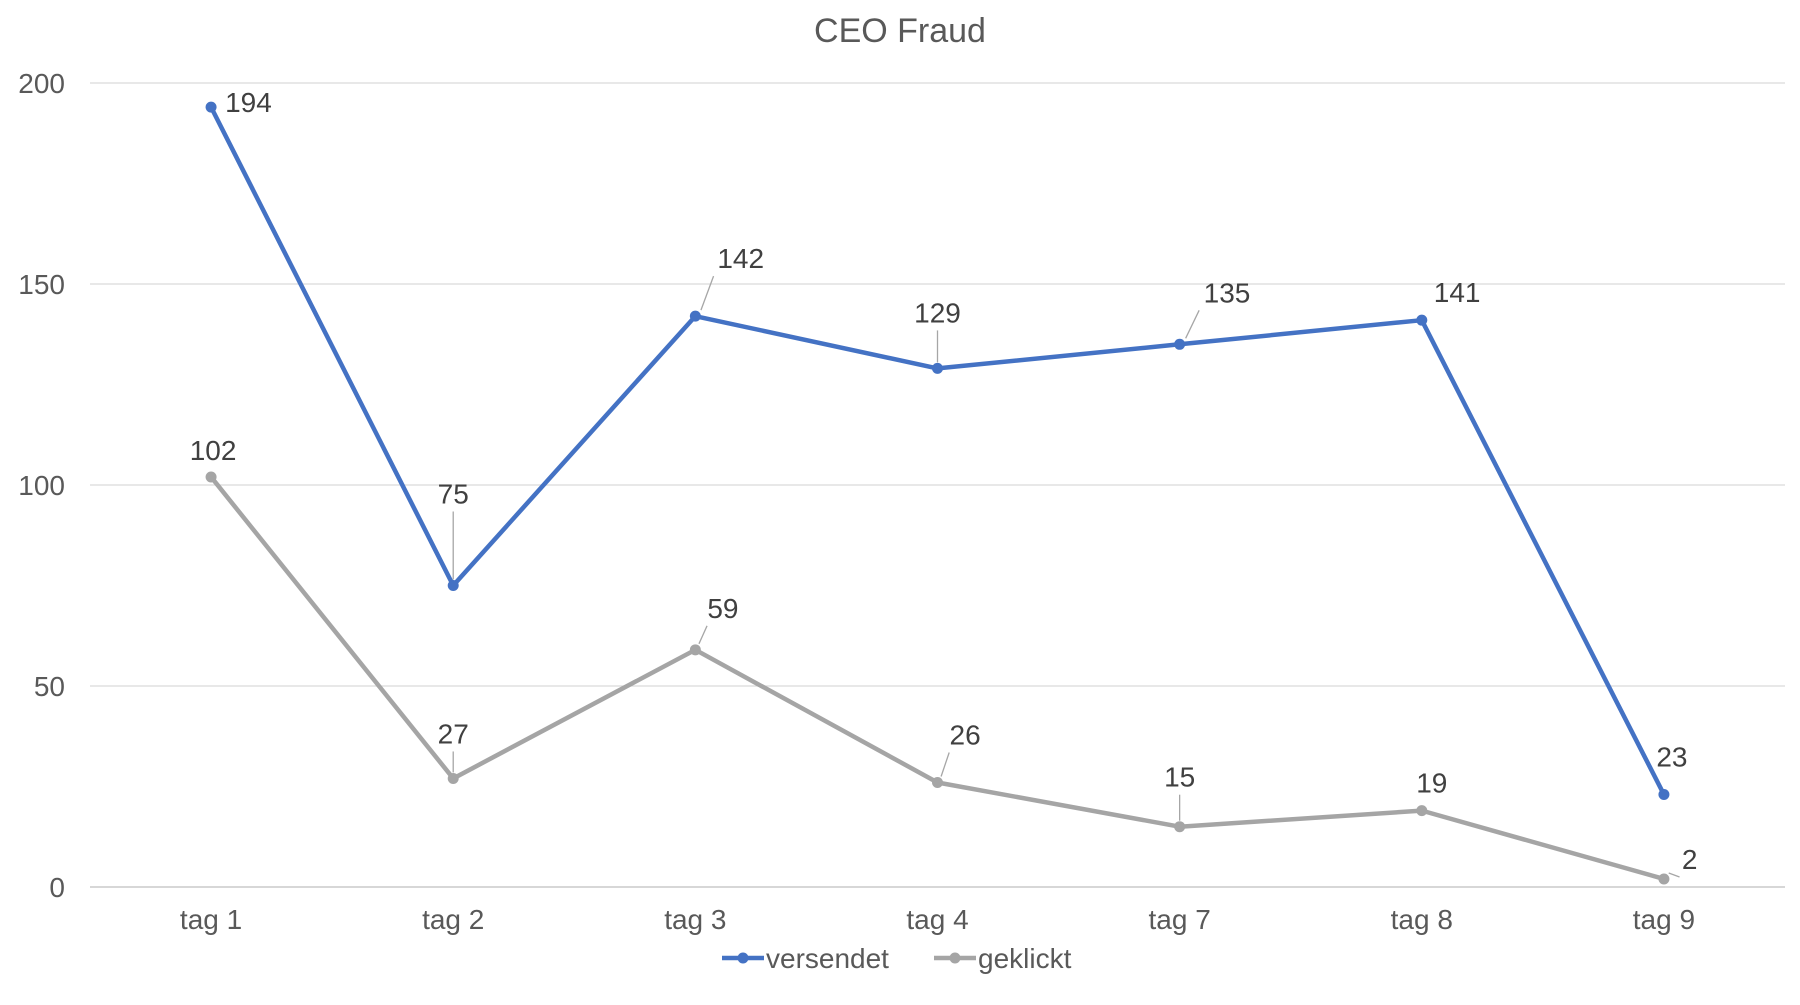  What do you see at coordinates (1457, 292) in the screenshot?
I see `data-label: 141` at bounding box center [1457, 292].